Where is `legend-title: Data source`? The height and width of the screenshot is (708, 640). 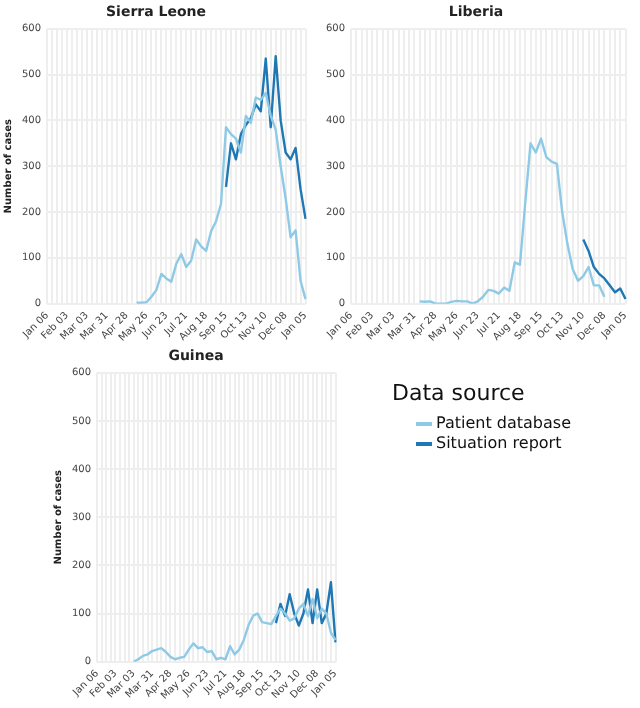 legend-title: Data source is located at coordinates (459, 393).